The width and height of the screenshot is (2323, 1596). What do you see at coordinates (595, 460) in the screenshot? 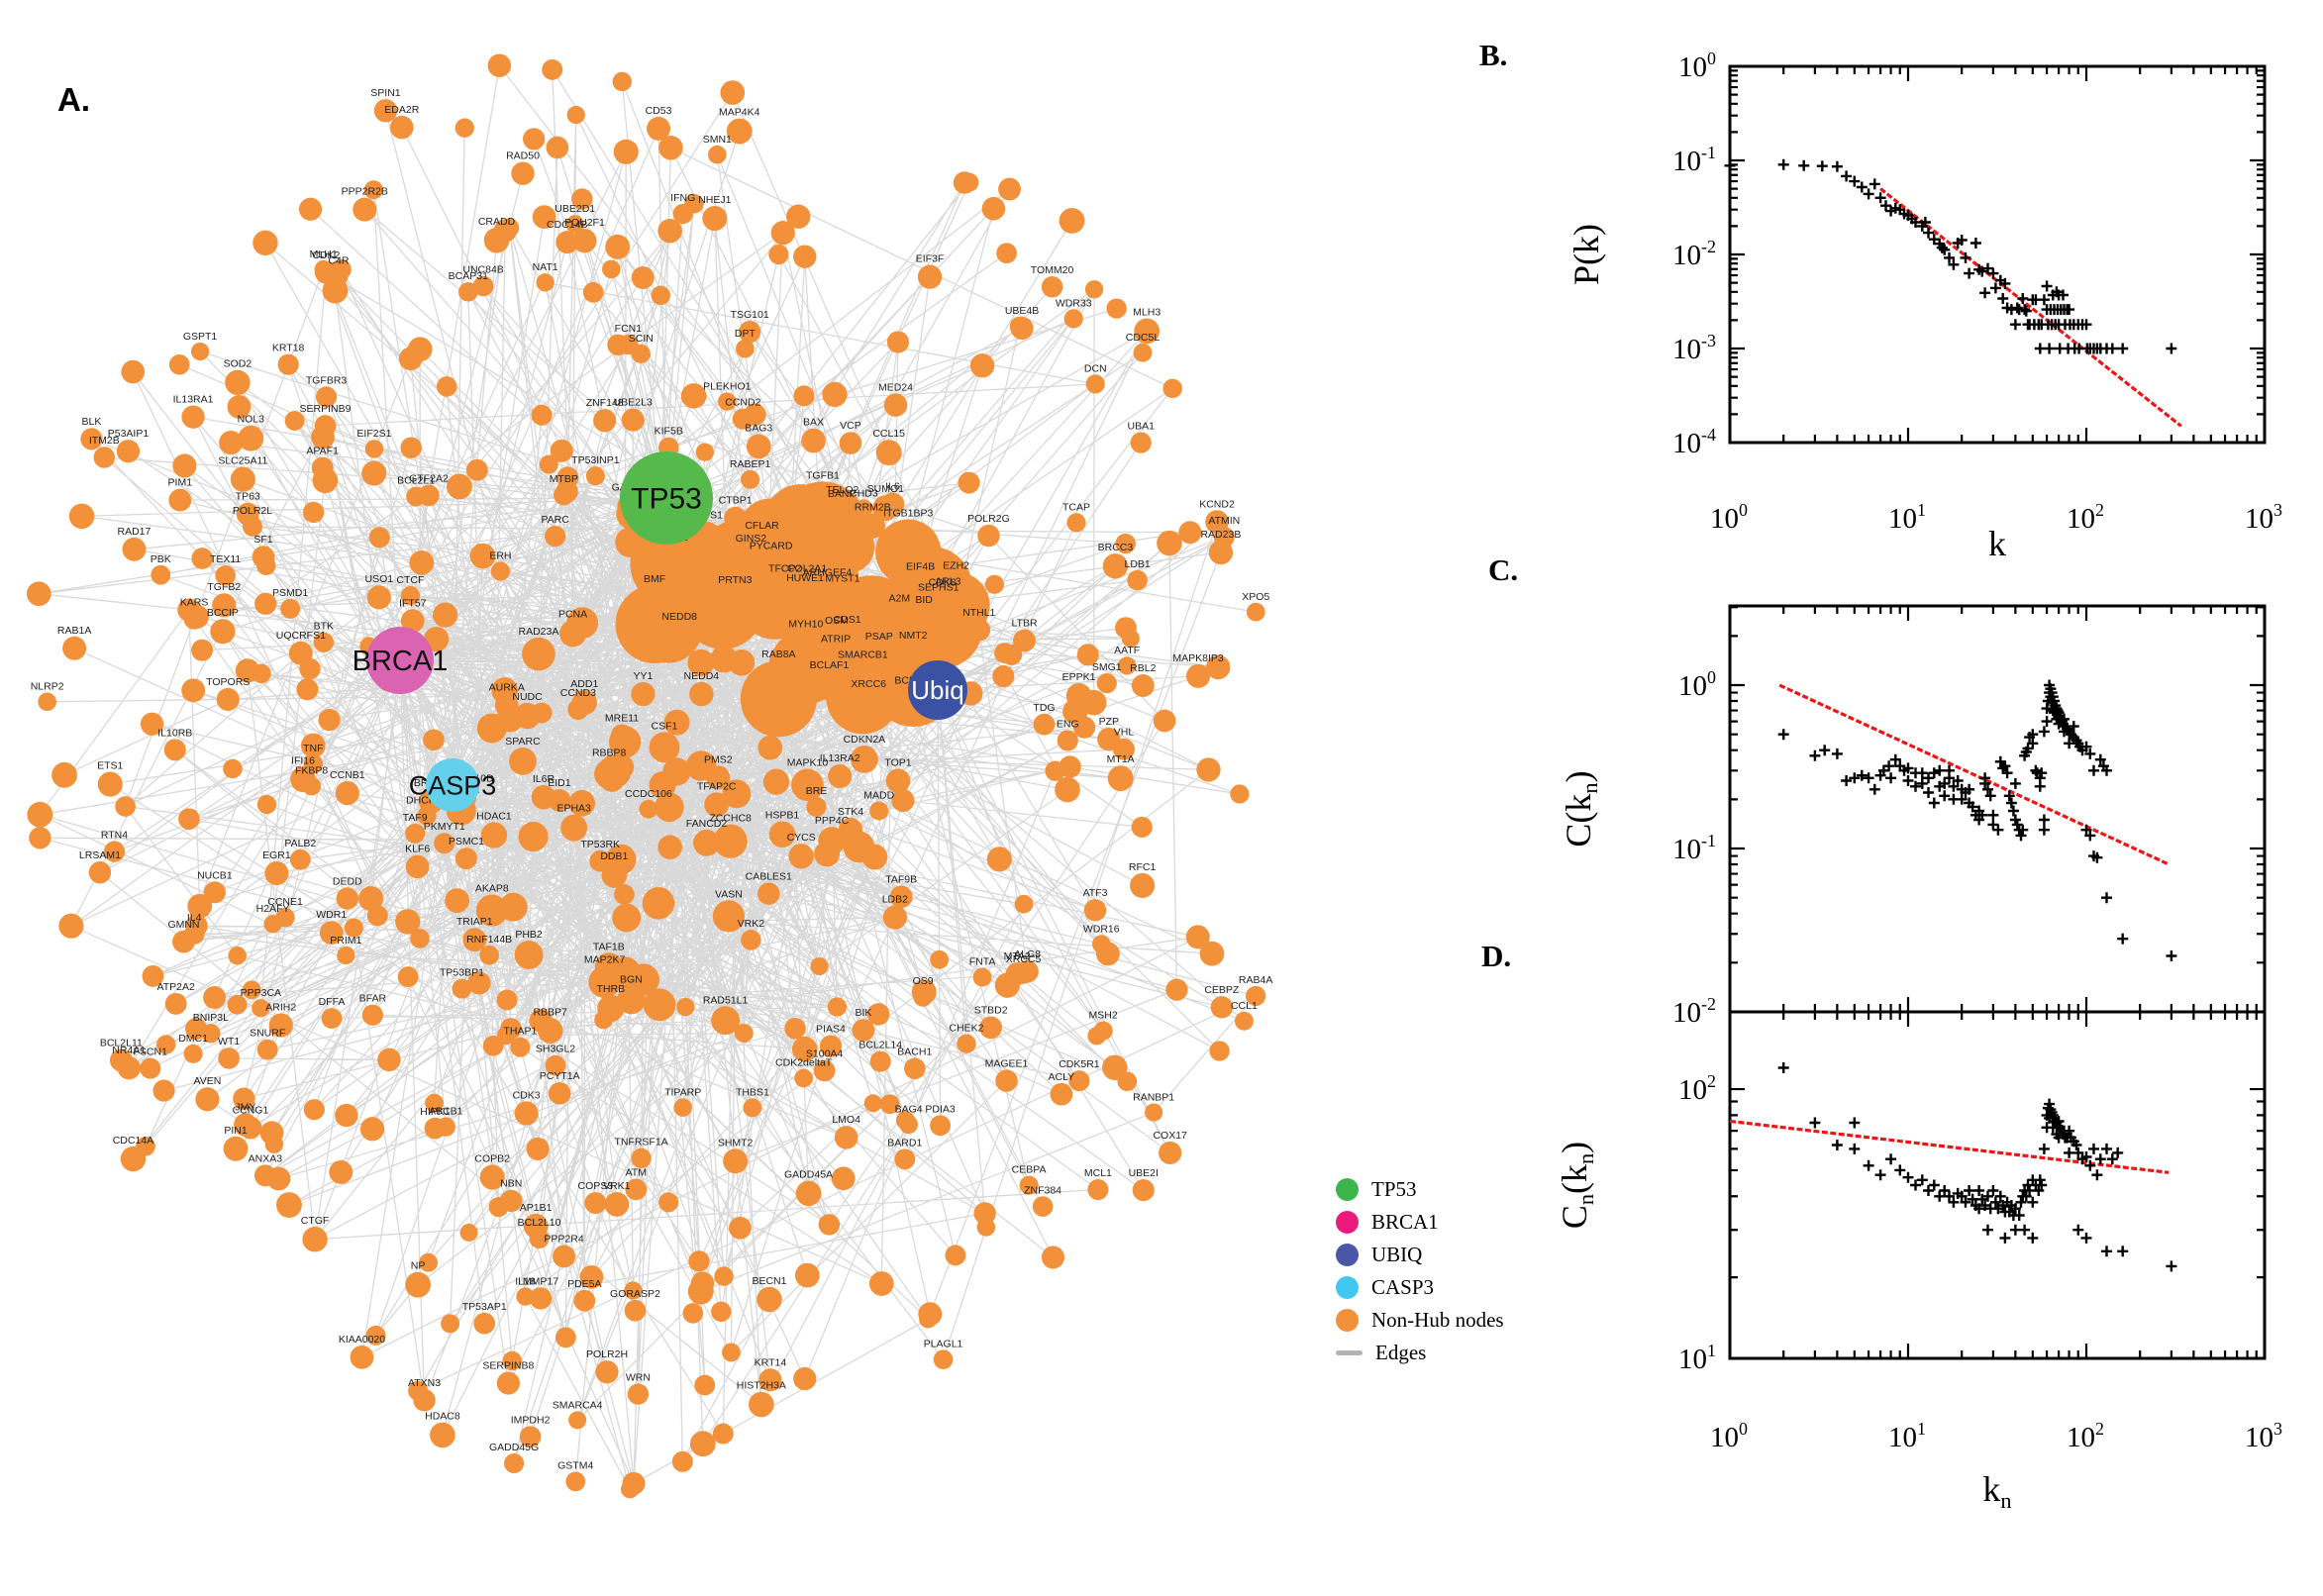
I see `svg-text: TP53INP1` at bounding box center [595, 460].